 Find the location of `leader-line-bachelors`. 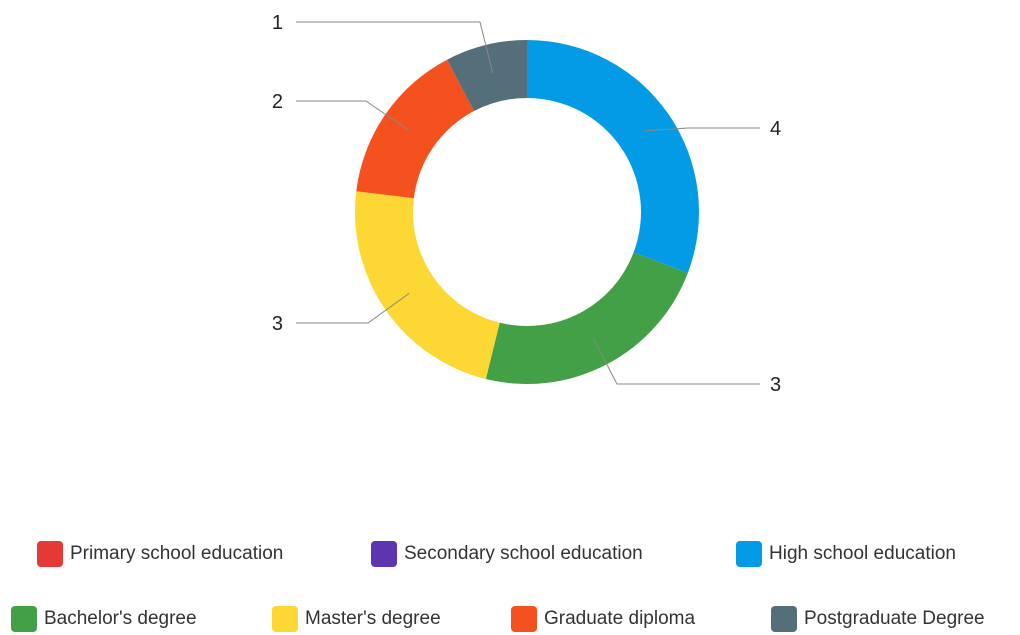

leader-line-bachelors is located at coordinates (676, 361).